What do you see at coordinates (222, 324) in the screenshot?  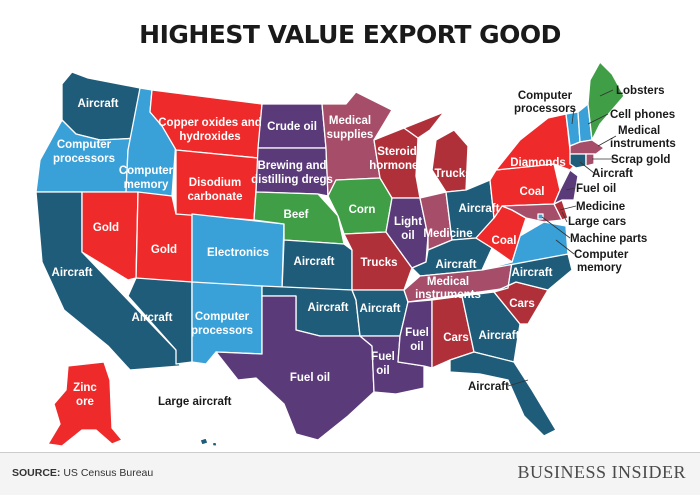 I see `label-NM: Computer processors` at bounding box center [222, 324].